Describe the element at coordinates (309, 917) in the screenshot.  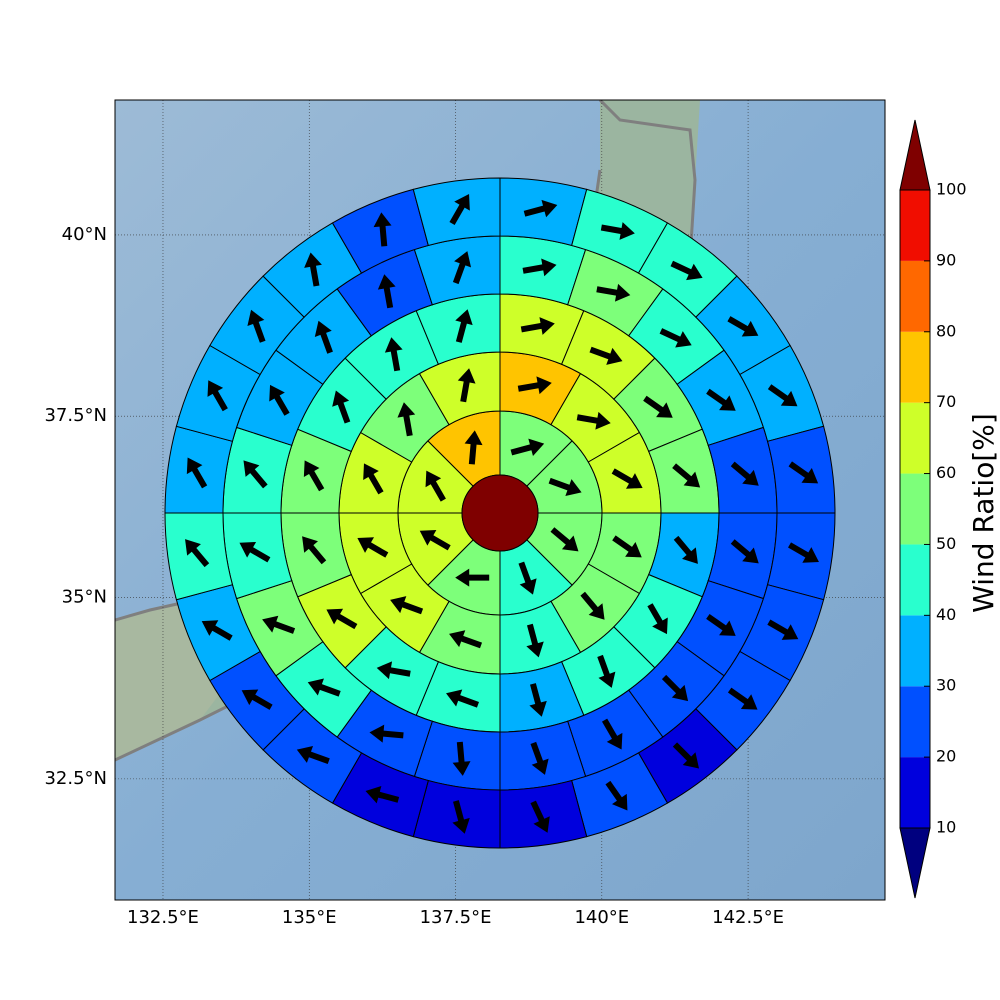
I see `x-tick-label: 135°E` at that location.